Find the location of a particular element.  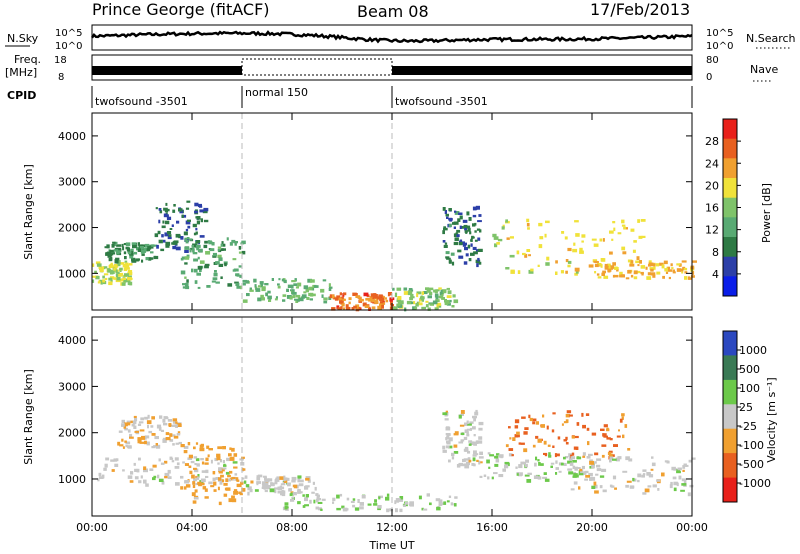

vel-colorbar-tick-label: -1000 is located at coordinates (755, 483).